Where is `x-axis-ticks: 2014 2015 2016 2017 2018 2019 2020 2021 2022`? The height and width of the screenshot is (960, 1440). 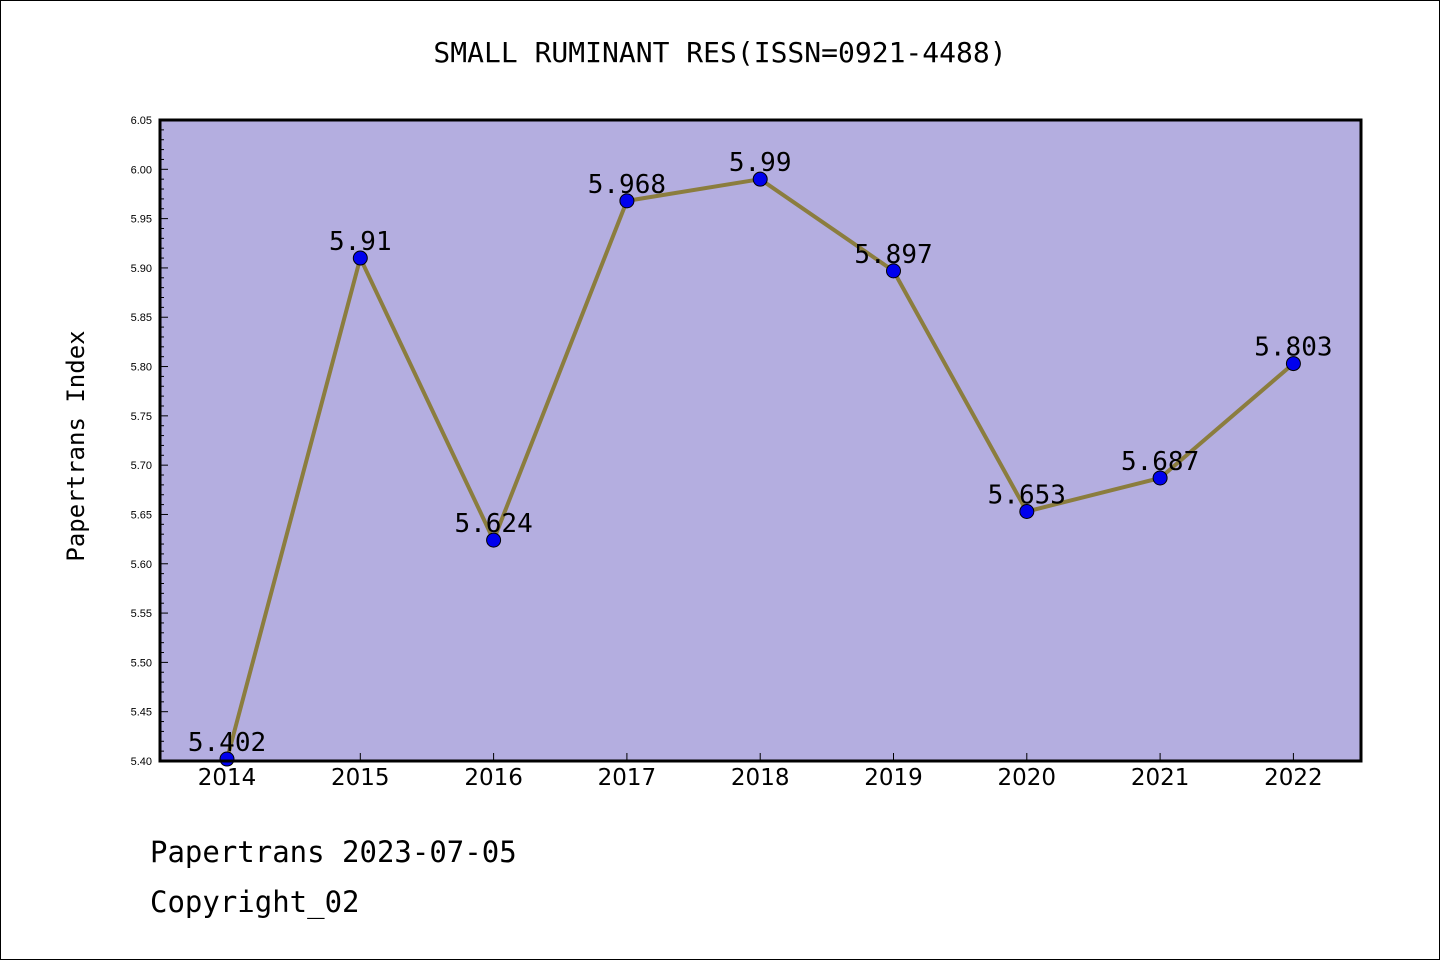 x-axis-ticks: 2014 2015 2016 2017 2018 2019 2020 2021 2022 is located at coordinates (760, 772).